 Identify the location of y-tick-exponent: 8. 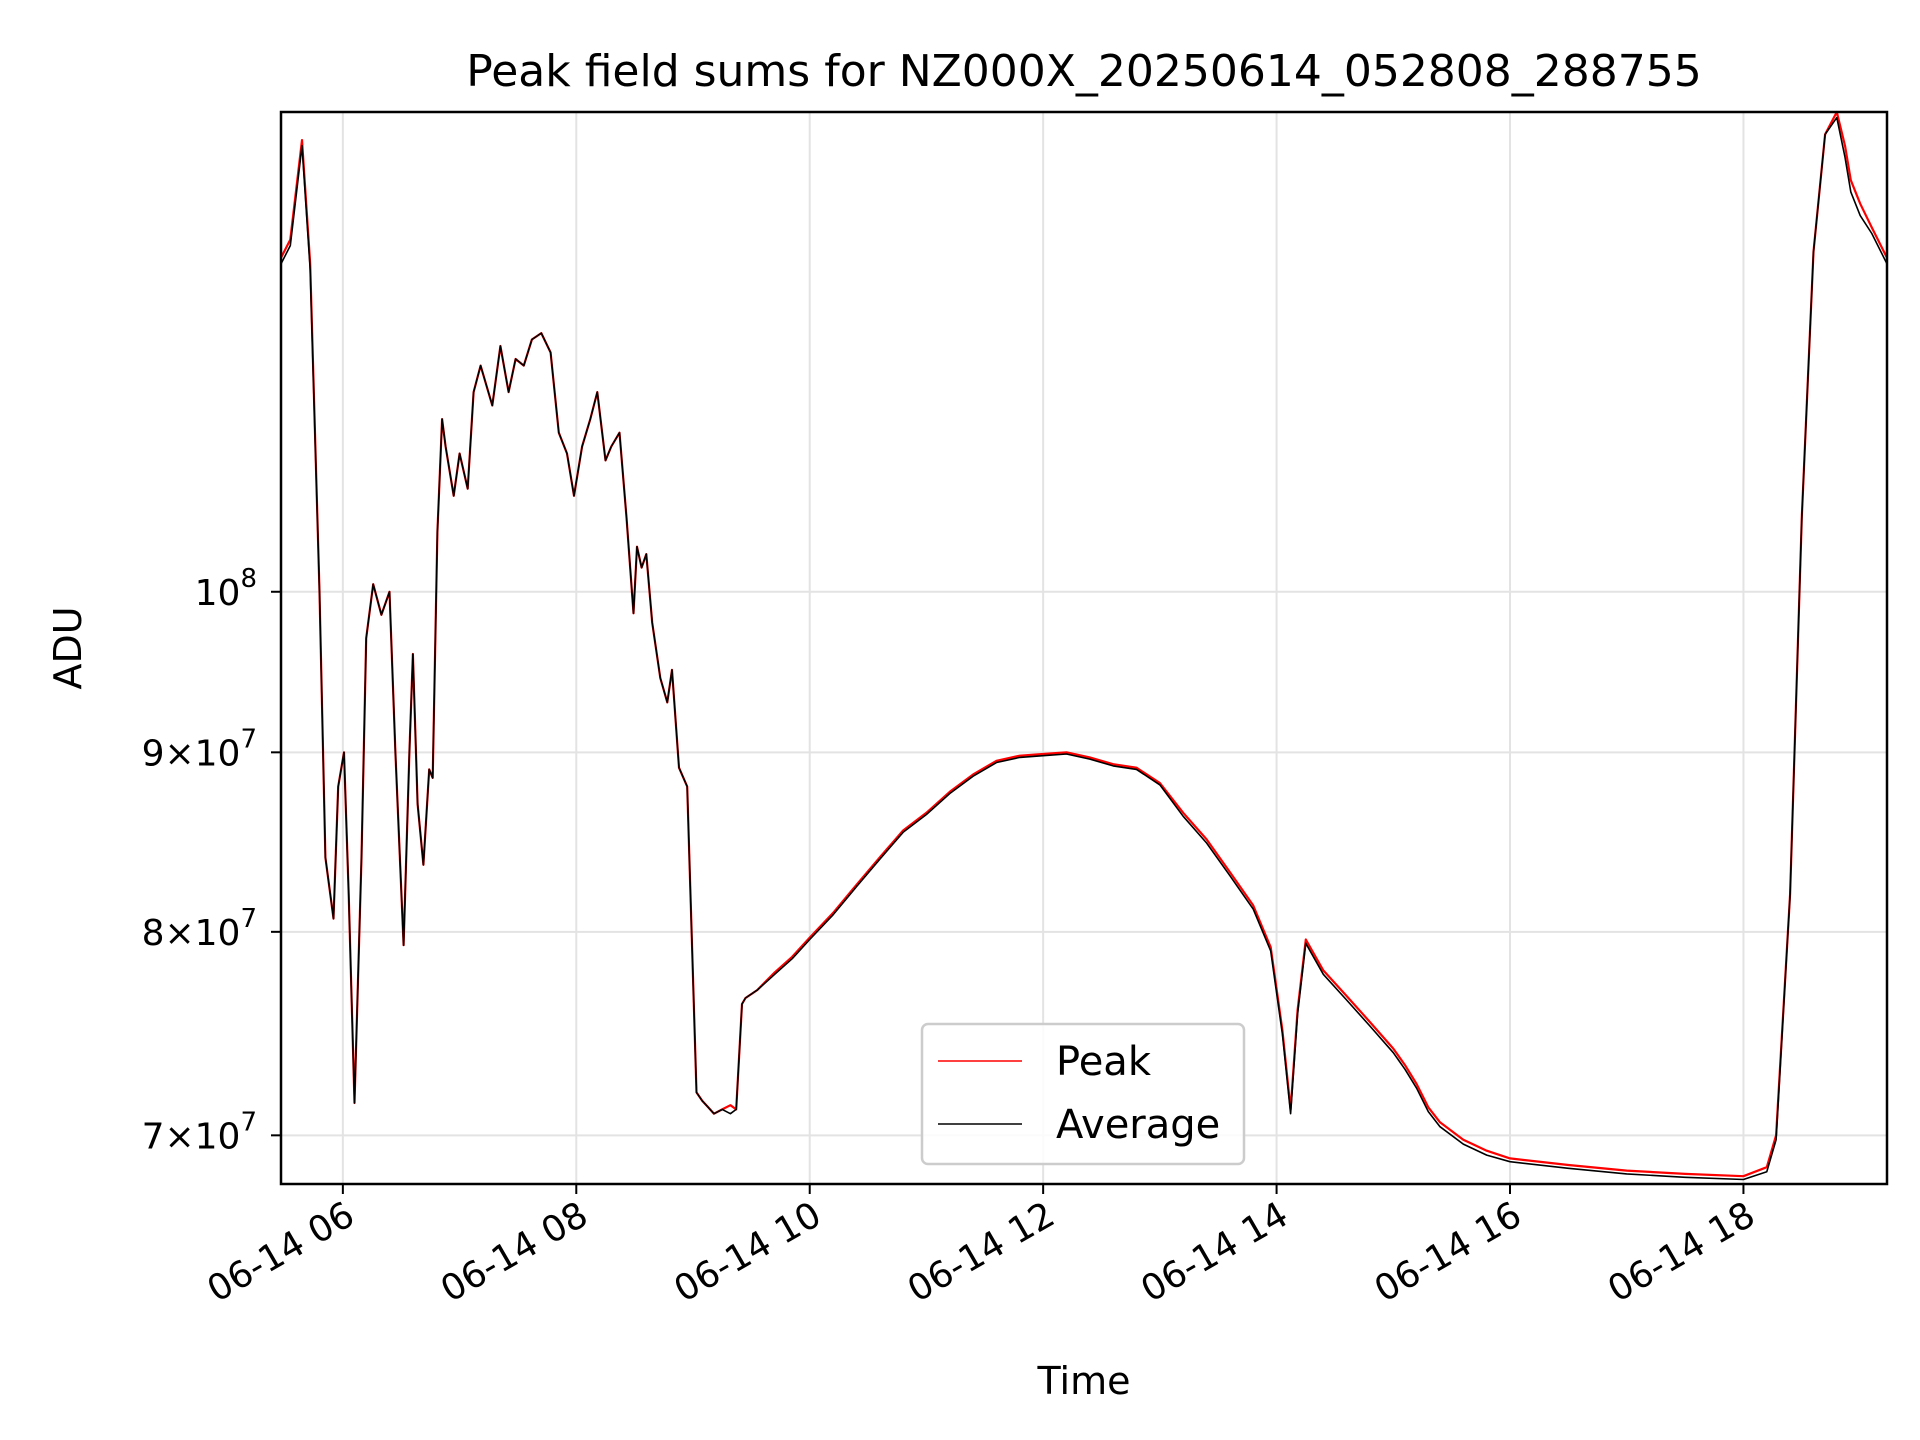
(248, 579).